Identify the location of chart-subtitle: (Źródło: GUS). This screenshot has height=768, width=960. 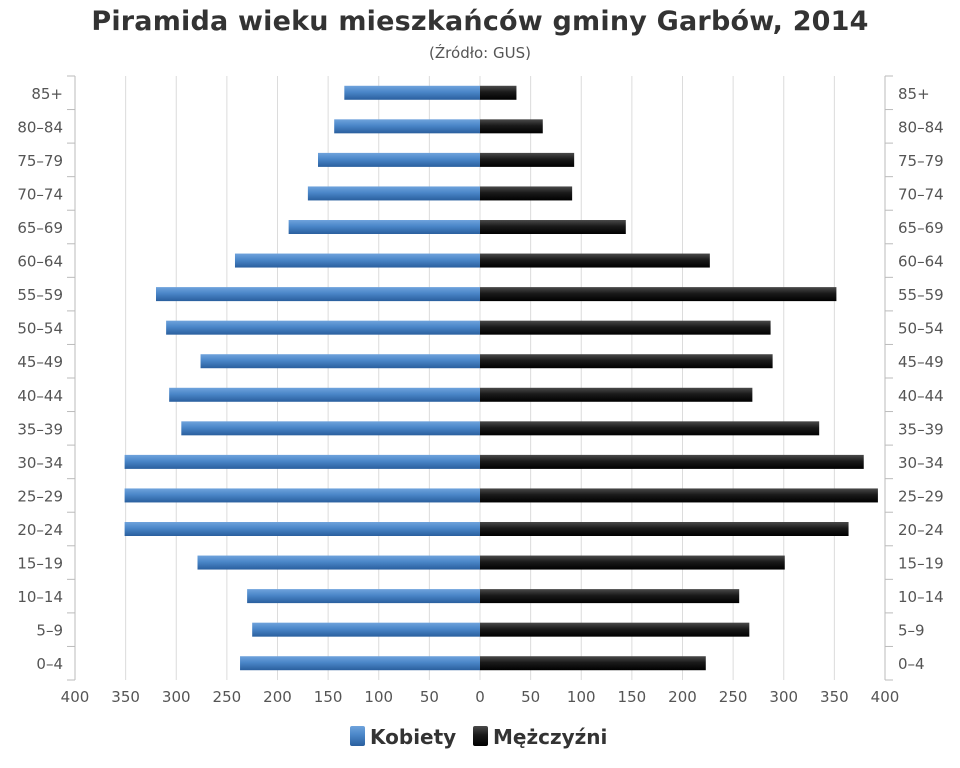
(480, 53).